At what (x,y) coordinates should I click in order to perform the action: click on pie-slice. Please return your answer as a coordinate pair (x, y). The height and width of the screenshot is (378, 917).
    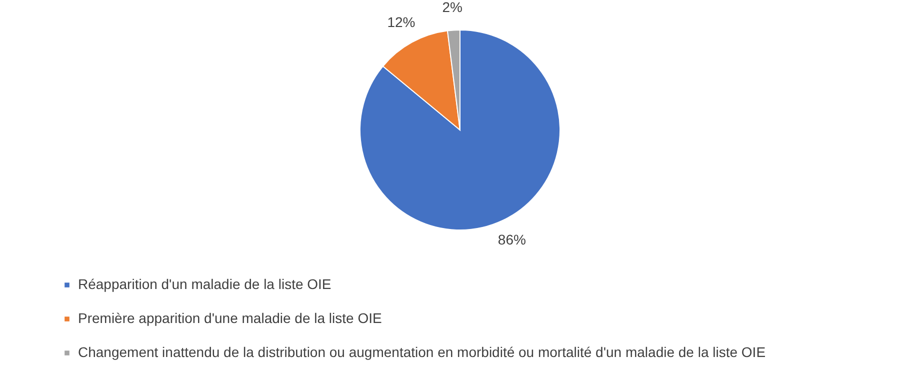
    Looking at the image, I should click on (460, 130).